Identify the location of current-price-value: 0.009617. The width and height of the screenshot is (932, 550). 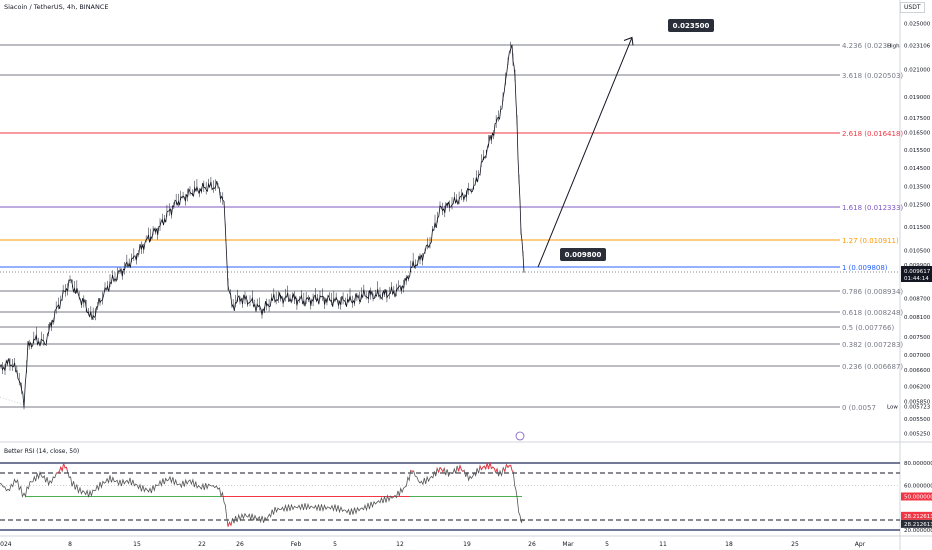
(917, 272).